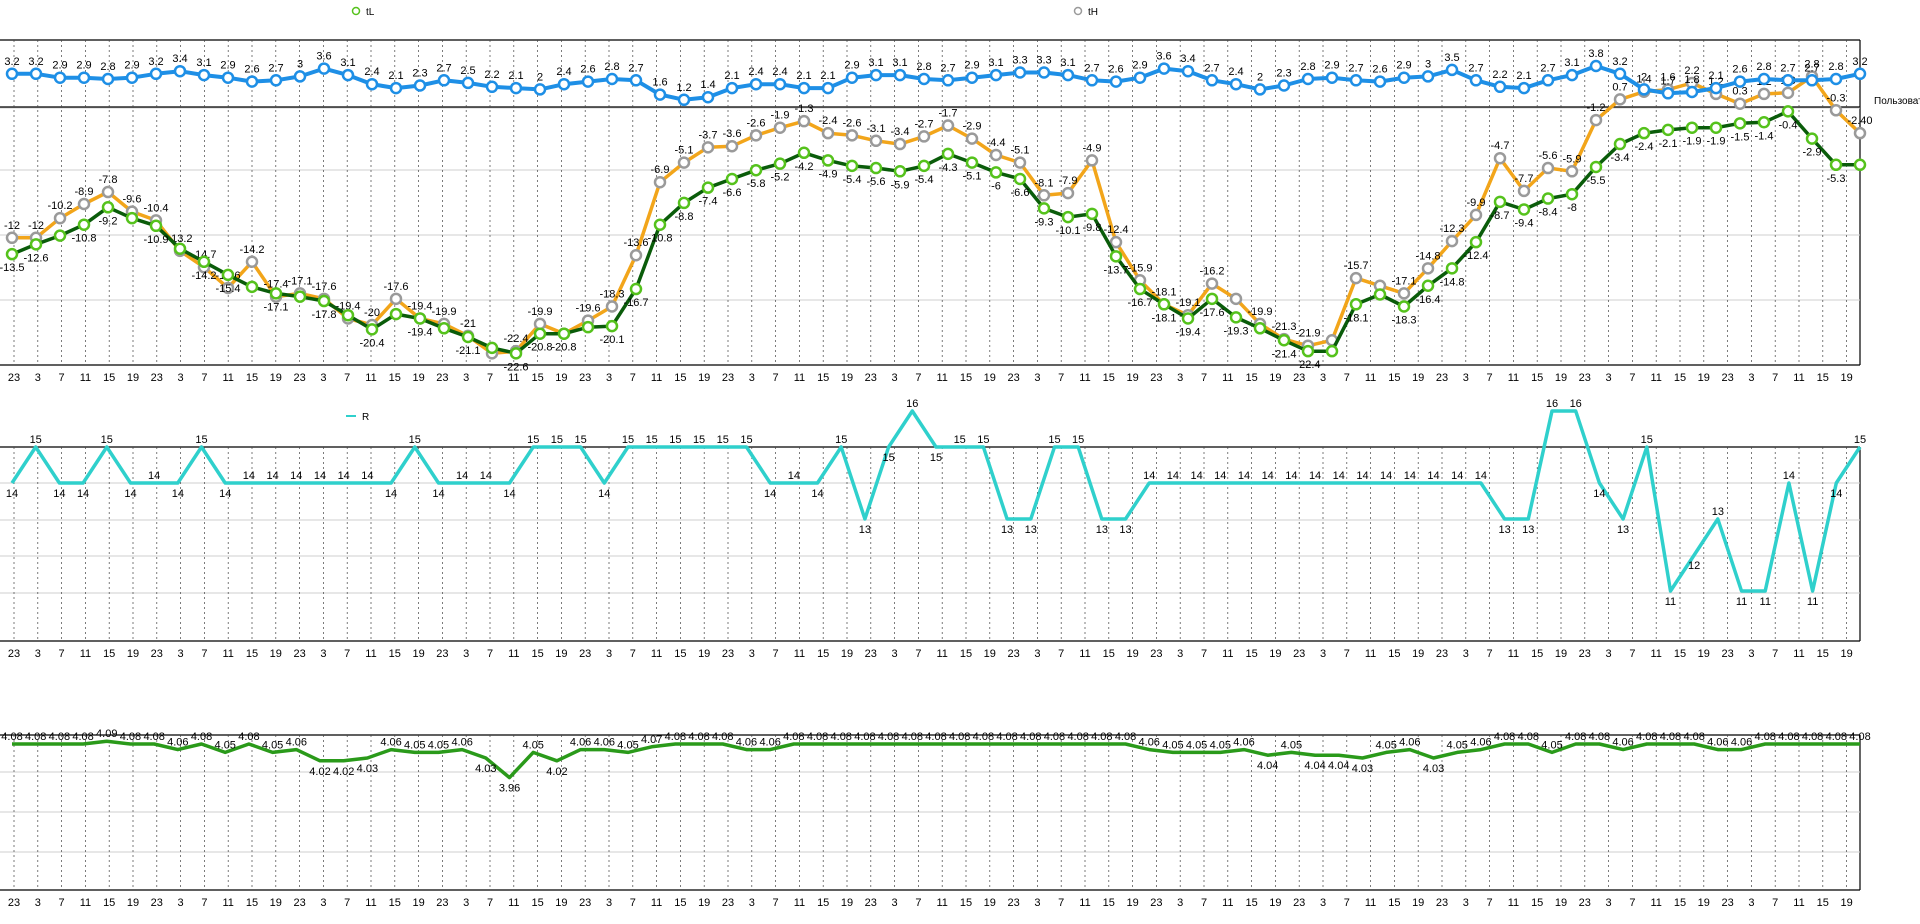 The image size is (1920, 924). I want to click on series-th-data-label: -1.9, so click(780, 116).